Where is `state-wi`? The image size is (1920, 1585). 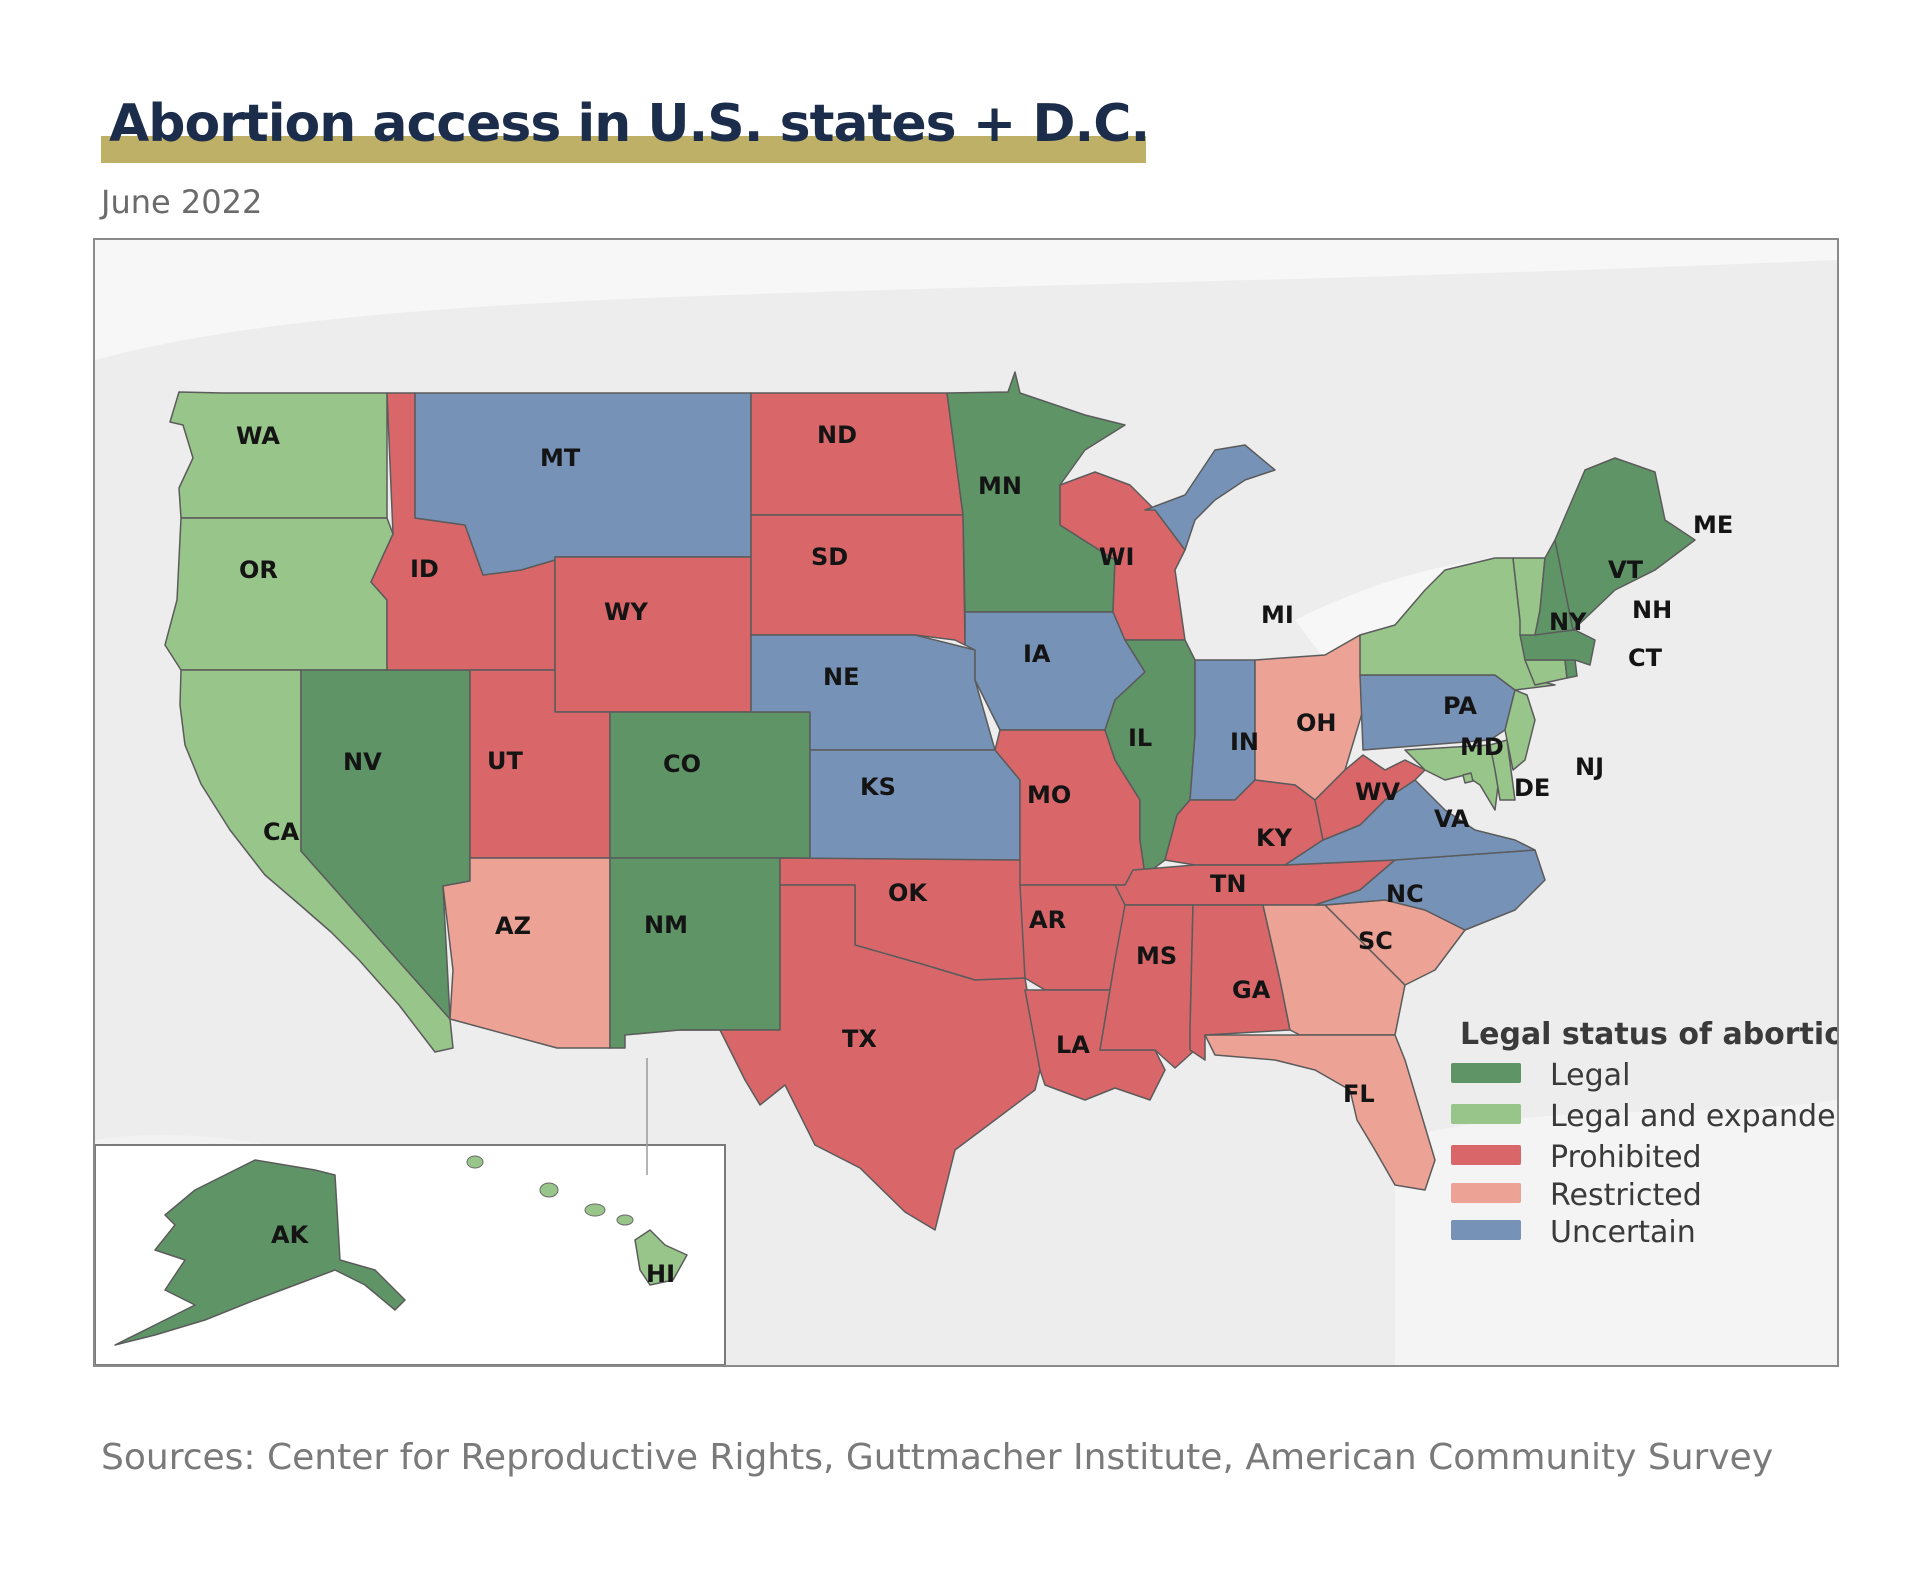
state-wi is located at coordinates (1122, 556).